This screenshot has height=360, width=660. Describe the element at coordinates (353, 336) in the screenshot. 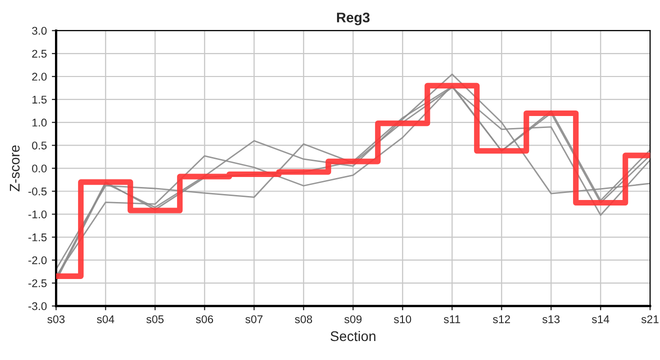

I see `x-axis-title: Section` at that location.